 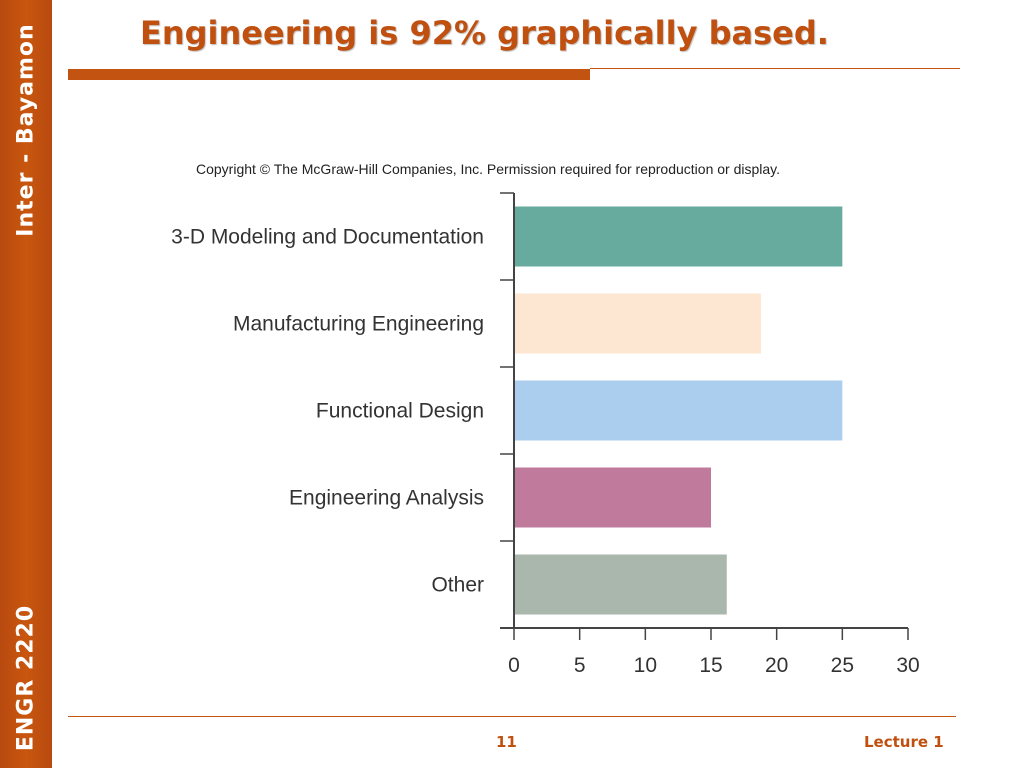 What do you see at coordinates (710, 665) in the screenshot?
I see `x-tick-label: 15` at bounding box center [710, 665].